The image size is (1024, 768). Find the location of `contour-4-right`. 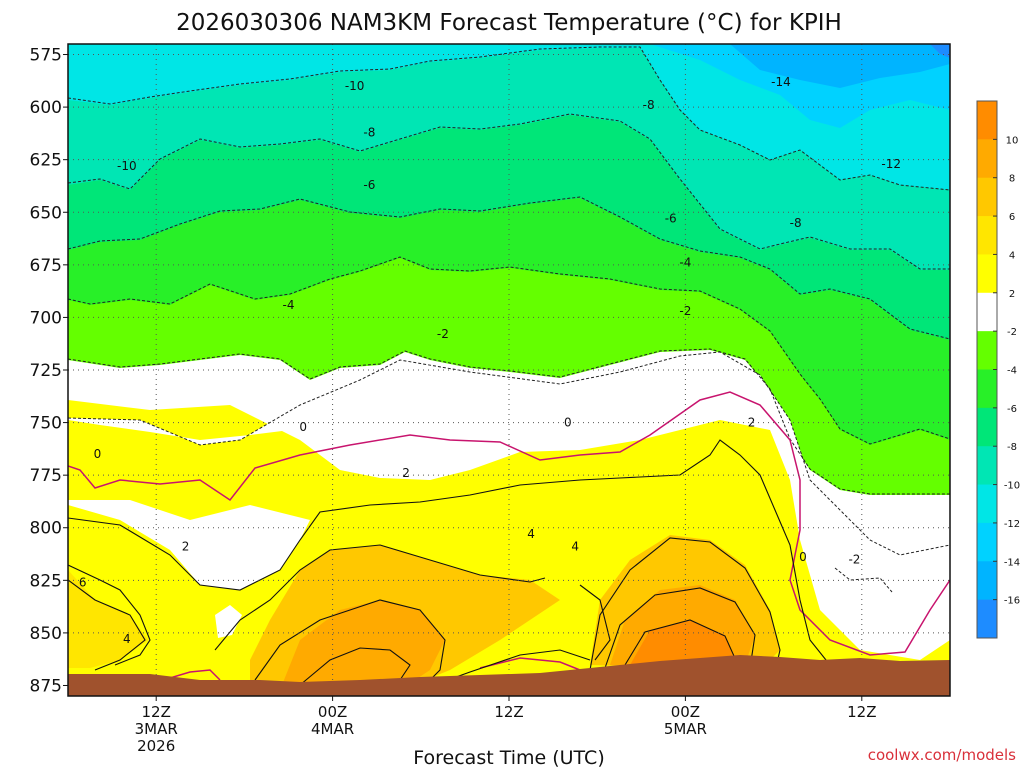

contour-4-right is located at coordinates (595, 622).